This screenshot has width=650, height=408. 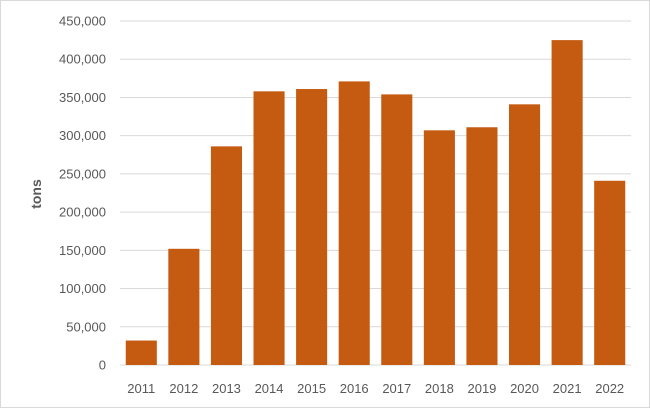 I want to click on bar-2016, so click(x=354, y=223).